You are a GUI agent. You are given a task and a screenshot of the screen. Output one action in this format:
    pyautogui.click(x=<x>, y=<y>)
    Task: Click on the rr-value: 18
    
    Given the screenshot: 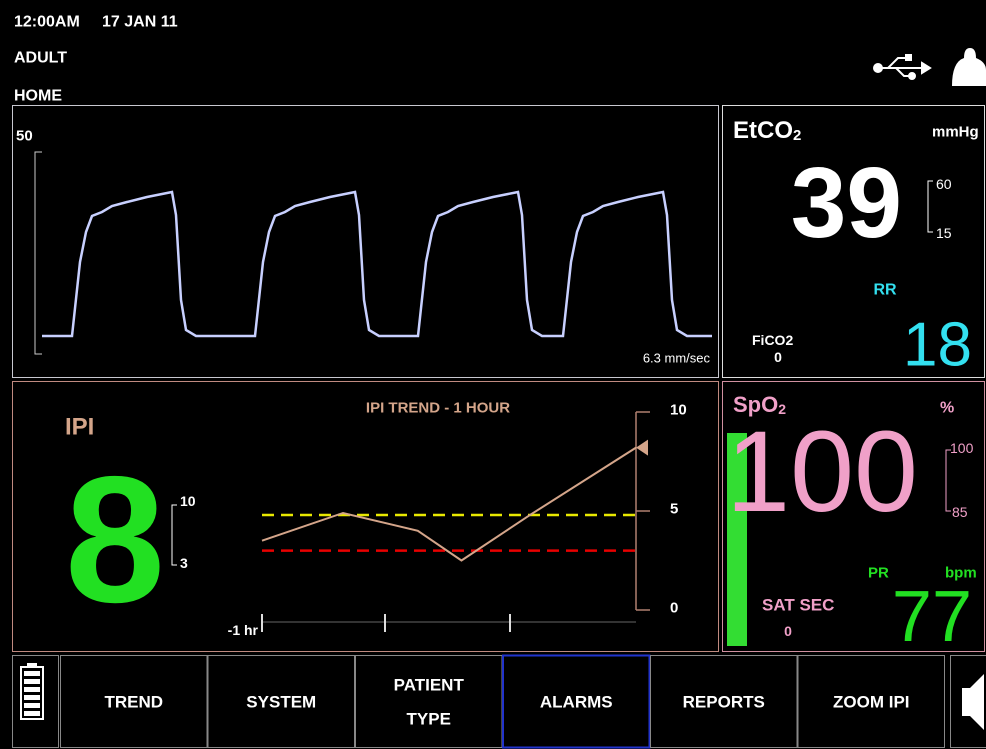 What is the action you would take?
    pyautogui.click(x=937, y=345)
    